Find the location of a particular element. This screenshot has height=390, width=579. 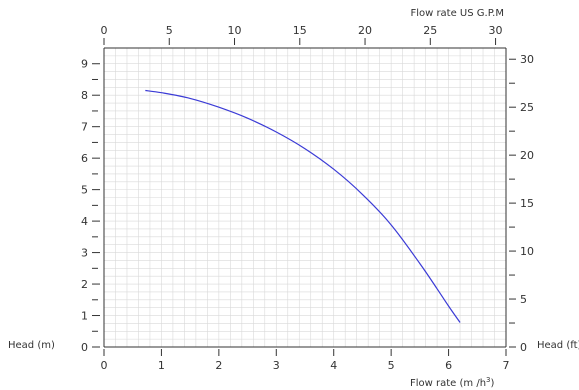

y-left-tick-label: 3 is located at coordinates (84, 253).